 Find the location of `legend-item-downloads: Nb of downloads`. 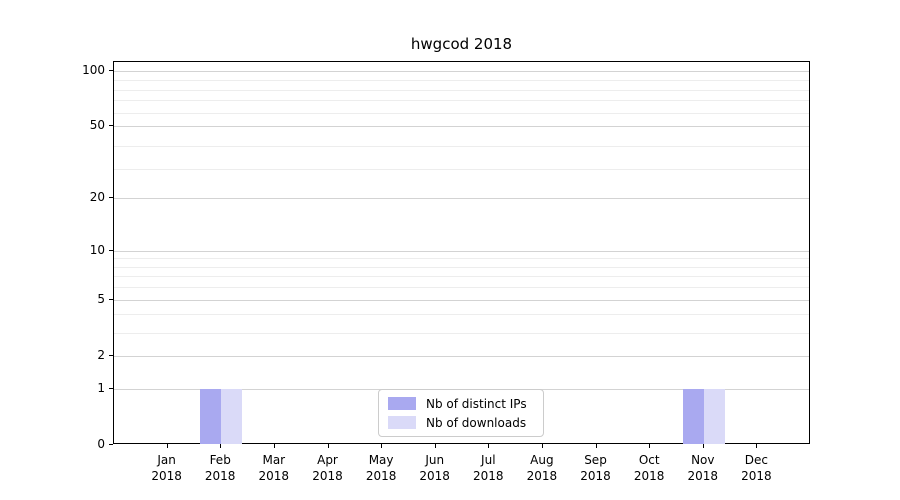

legend-item-downloads: Nb of downloads is located at coordinates (461, 423).